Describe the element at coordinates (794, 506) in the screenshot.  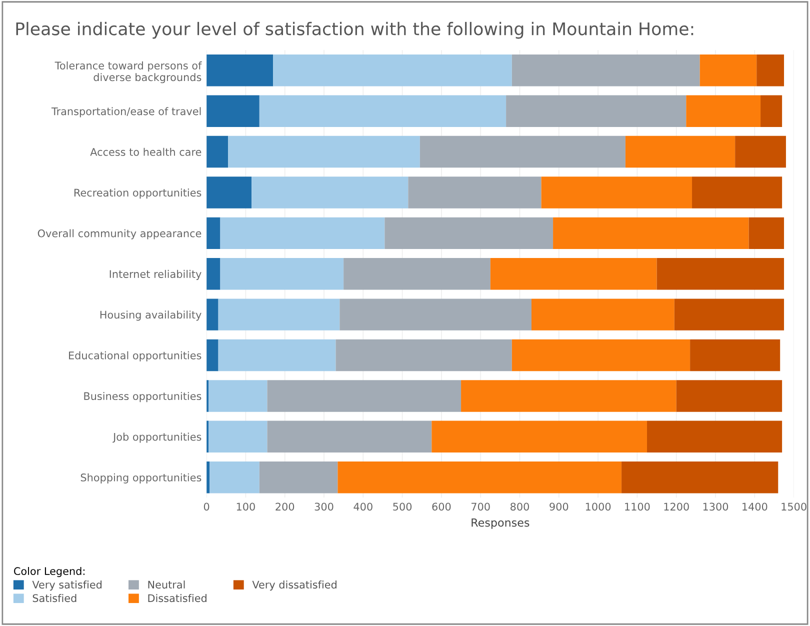
I see `x-tick-label: 1500` at that location.